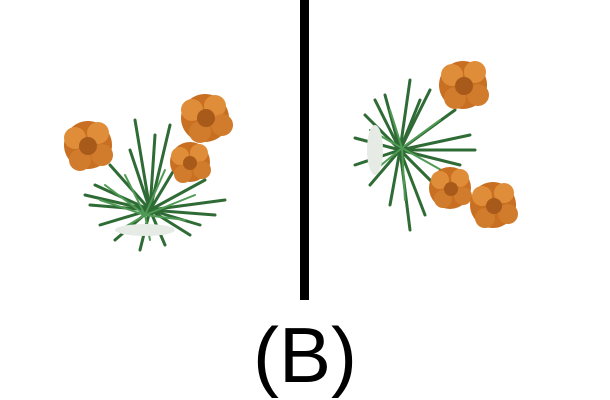 Image resolution: width=610 pixels, height=400 pixels. I want to click on right-plant-image, so click(435, 146).